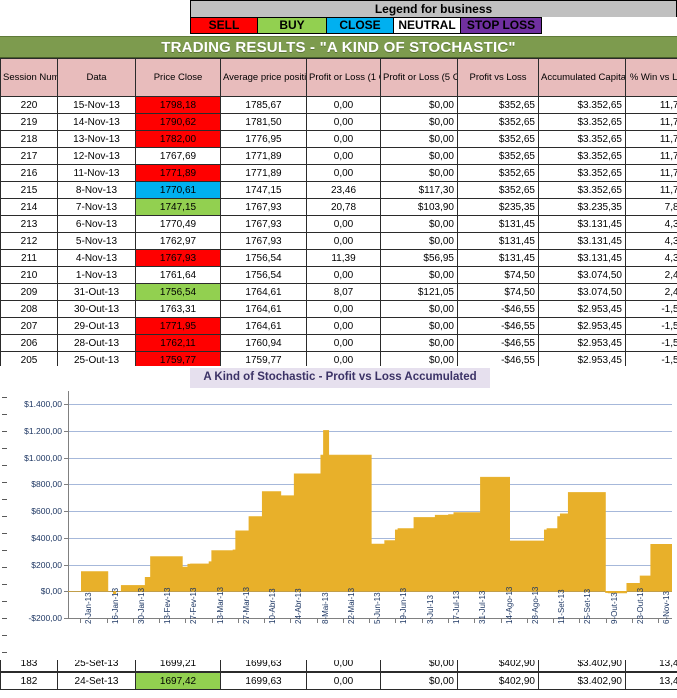 This screenshot has width=677, height=698. Describe the element at coordinates (96, 224) in the screenshot. I see `cell-data: 6-Nov-13` at that location.